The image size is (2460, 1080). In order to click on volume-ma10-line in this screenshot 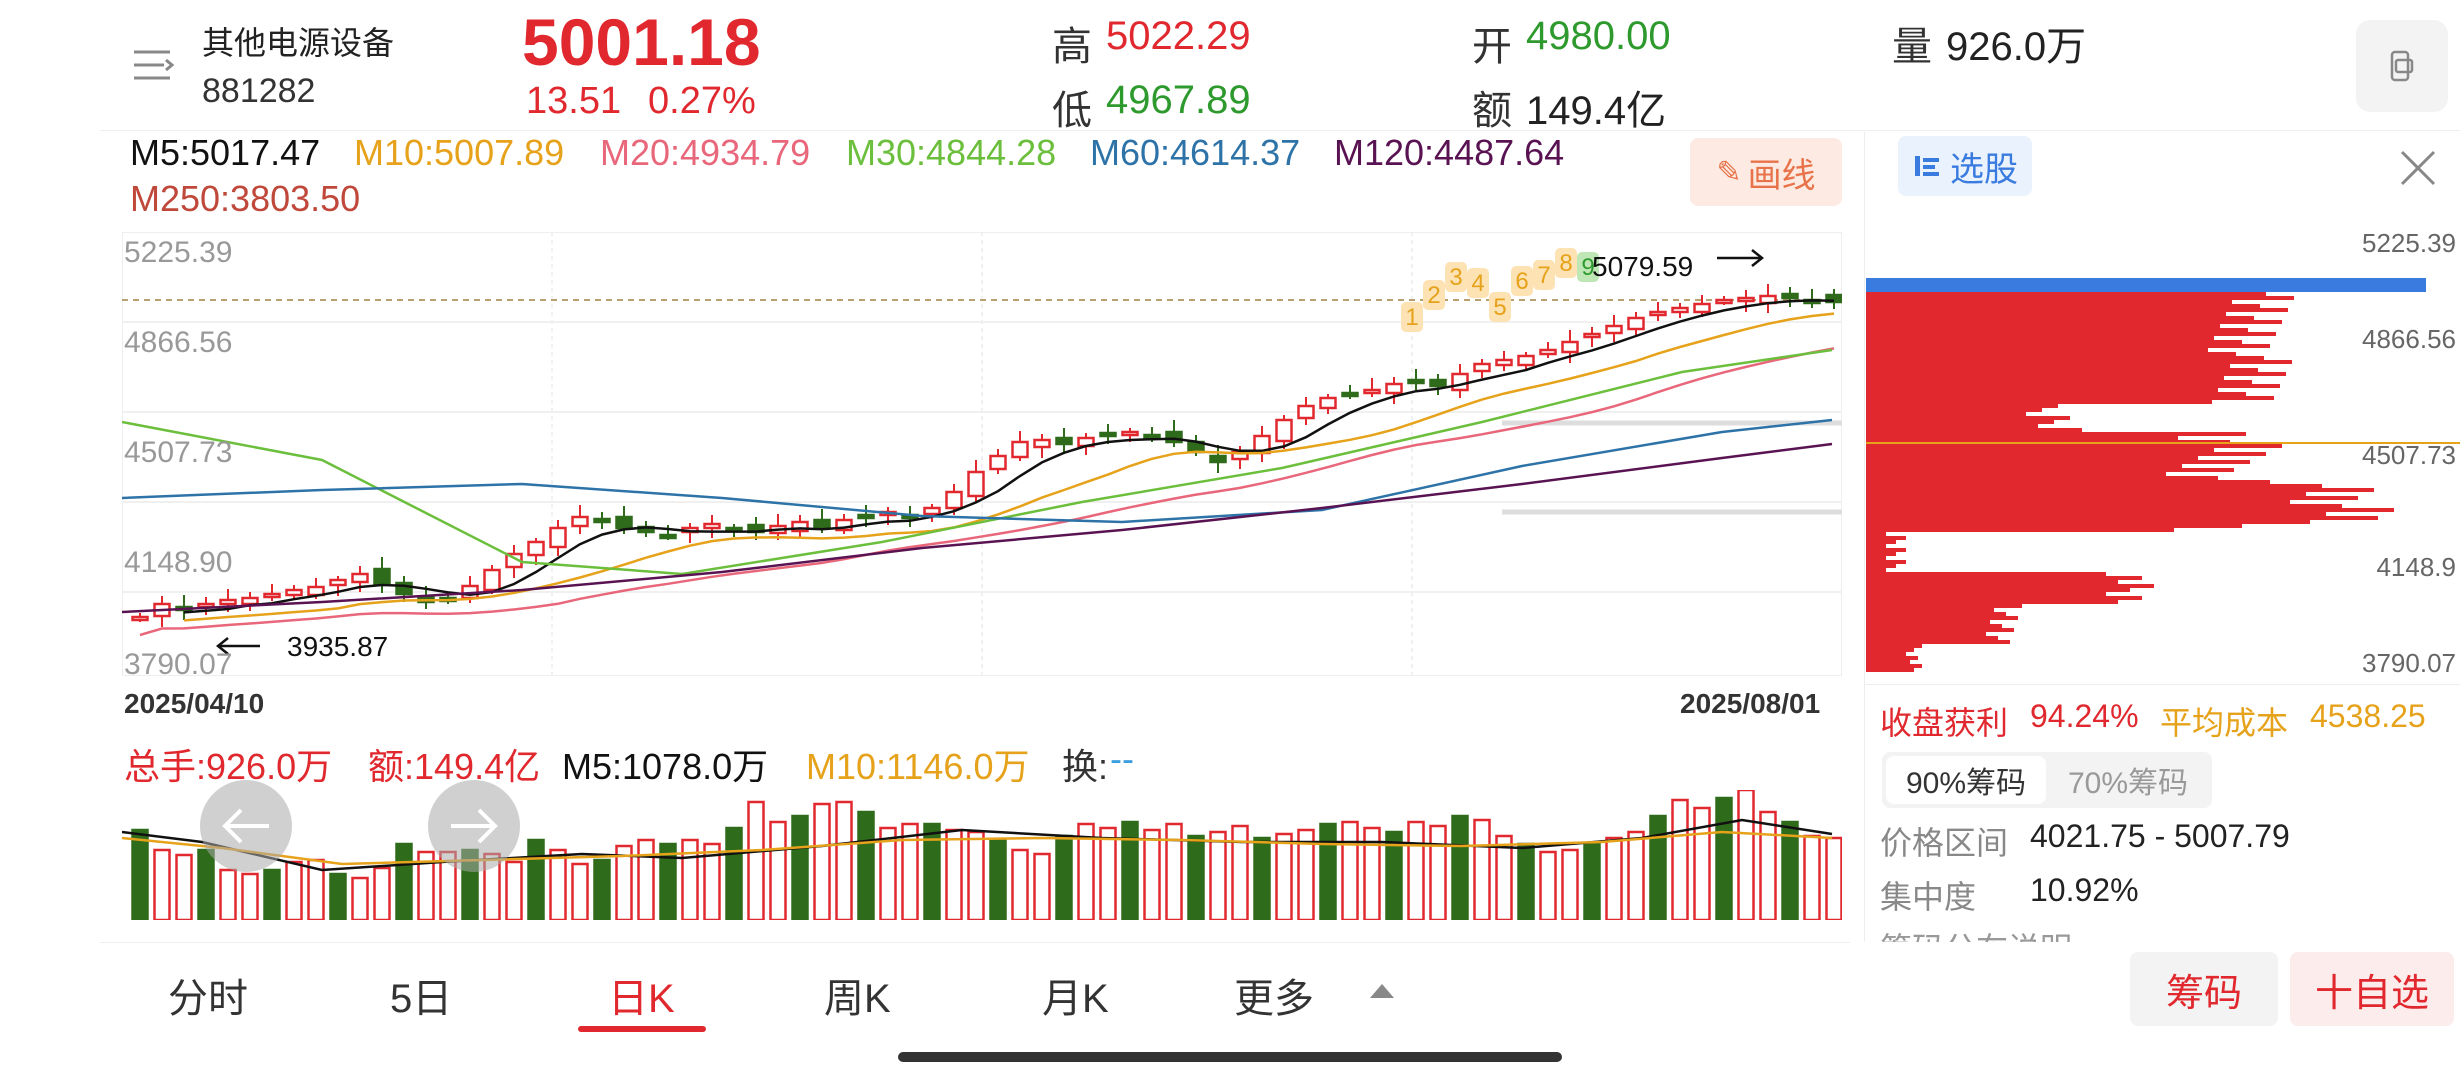, I will do `click(977, 848)`.